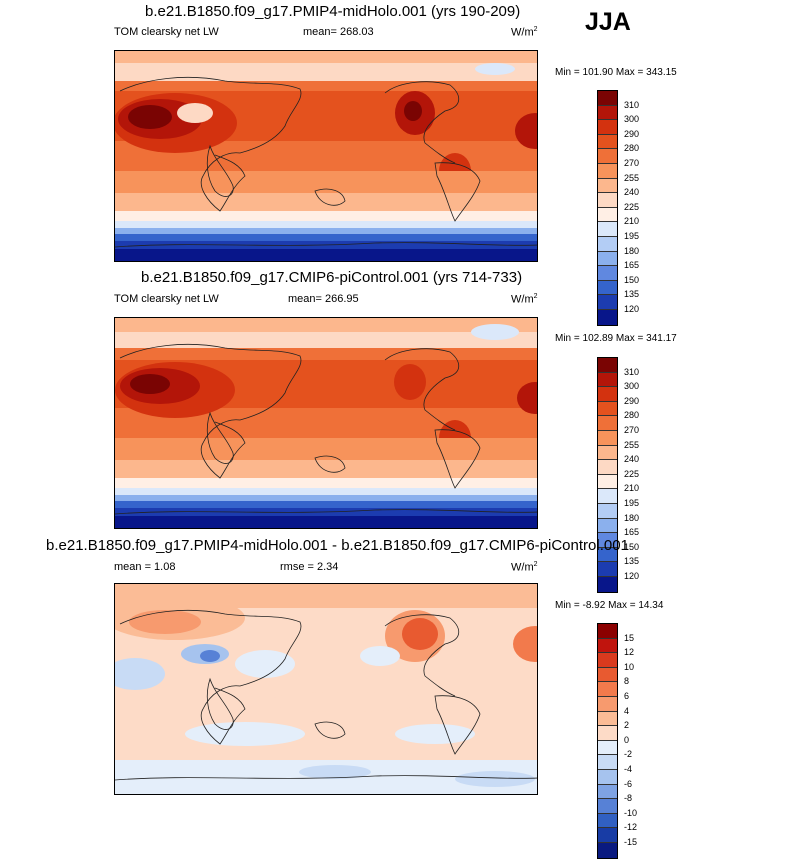 This screenshot has height=859, width=800. Describe the element at coordinates (338, 32) in the screenshot. I see `panel-1-mean-label: mean= 268.03` at that location.